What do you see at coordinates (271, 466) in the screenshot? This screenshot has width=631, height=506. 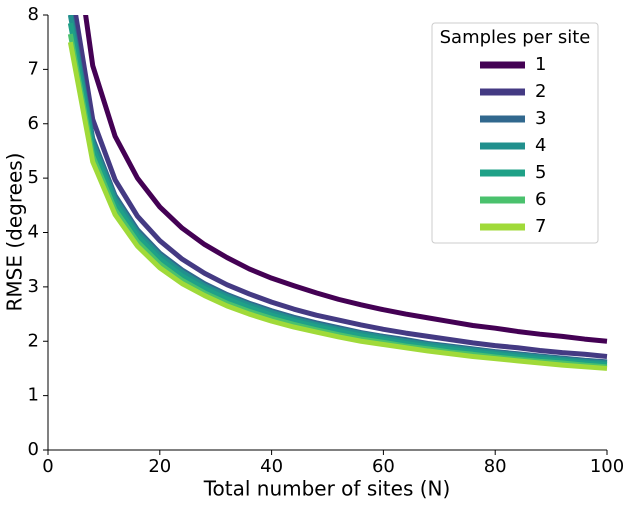 I see `x-tick-label: 40` at bounding box center [271, 466].